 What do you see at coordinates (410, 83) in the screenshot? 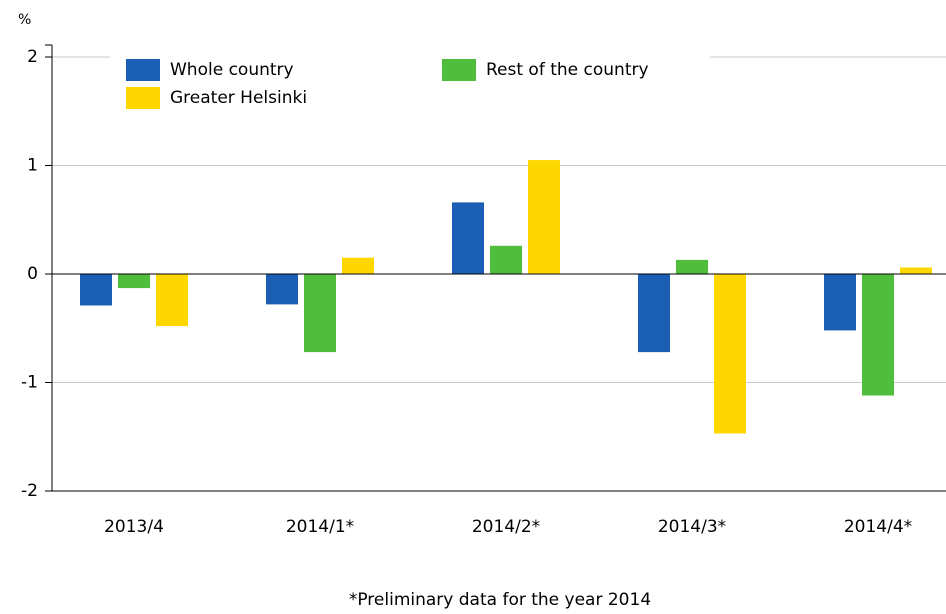
I see `legend-background` at bounding box center [410, 83].